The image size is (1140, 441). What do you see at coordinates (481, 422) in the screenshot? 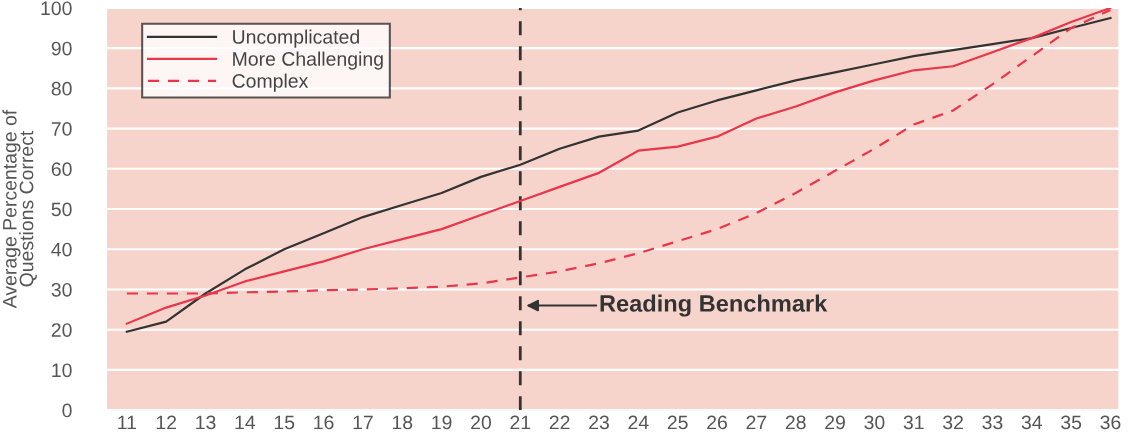
I see `x-tick-label: 20` at bounding box center [481, 422].